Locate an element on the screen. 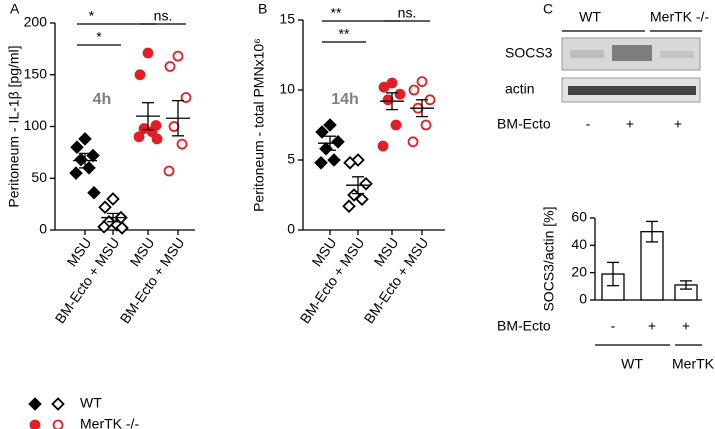 The width and height of the screenshot is (715, 429). group-label: MerTK -/- is located at coordinates (693, 364).